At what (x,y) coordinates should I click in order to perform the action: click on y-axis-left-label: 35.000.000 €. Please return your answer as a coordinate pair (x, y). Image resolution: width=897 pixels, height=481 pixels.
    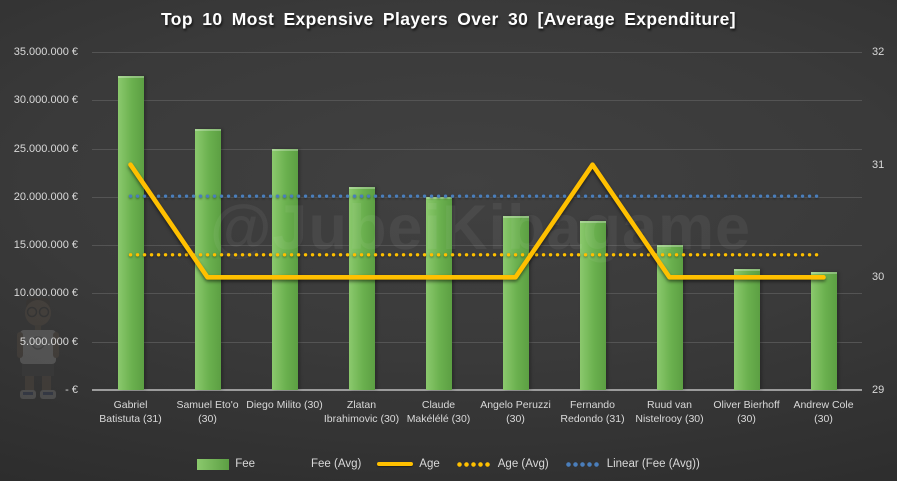
    Looking at the image, I should click on (45, 52).